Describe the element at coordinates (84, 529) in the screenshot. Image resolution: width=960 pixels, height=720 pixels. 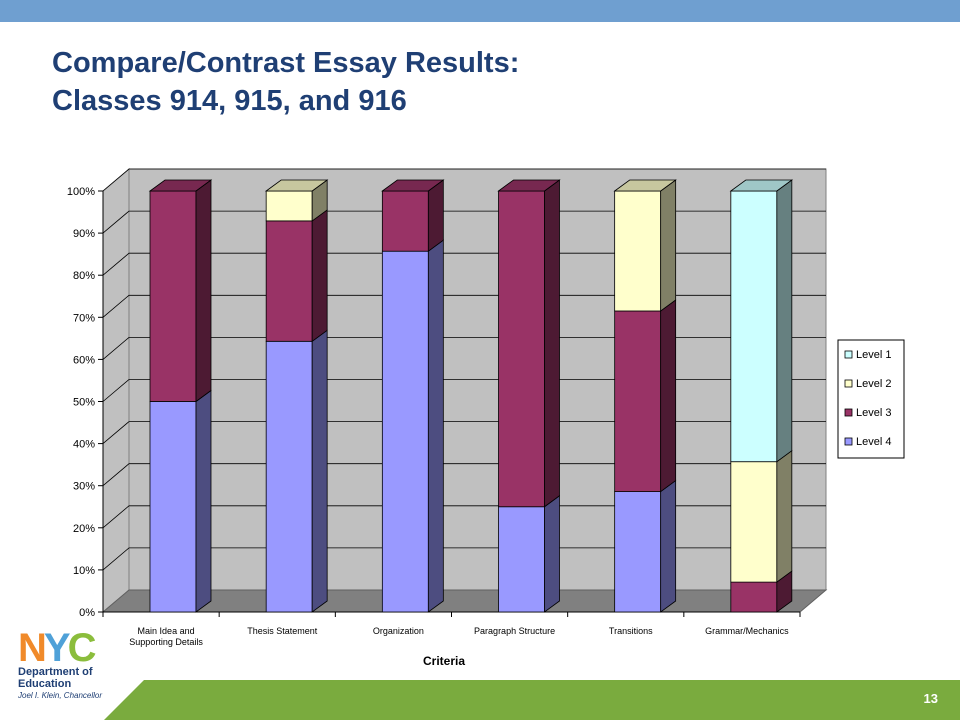
I see `y-tick-label: 20%` at that location.